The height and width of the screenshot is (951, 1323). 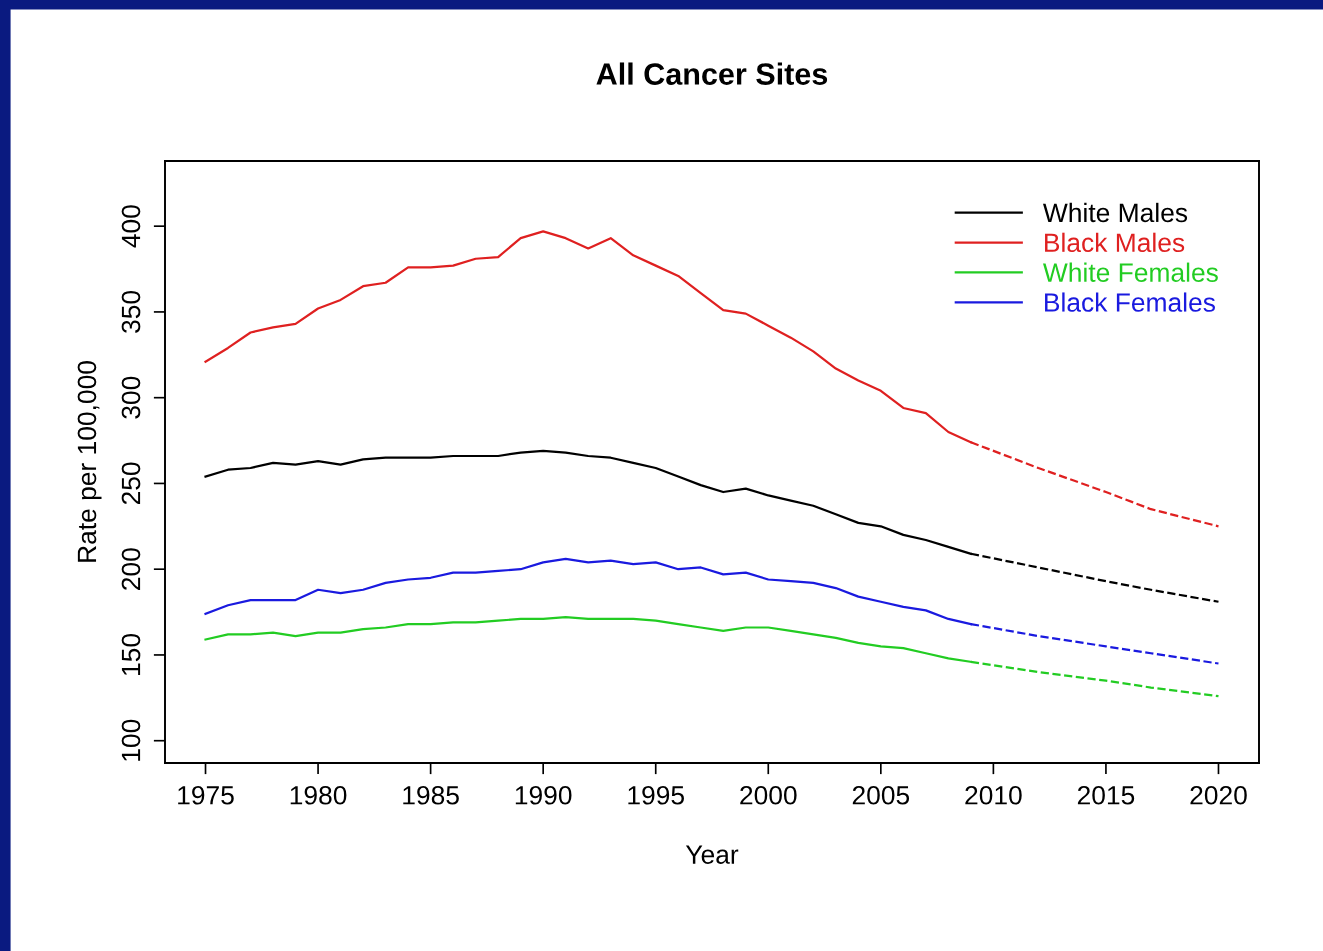 What do you see at coordinates (1115, 212) in the screenshot?
I see `legend-label: White Males` at bounding box center [1115, 212].